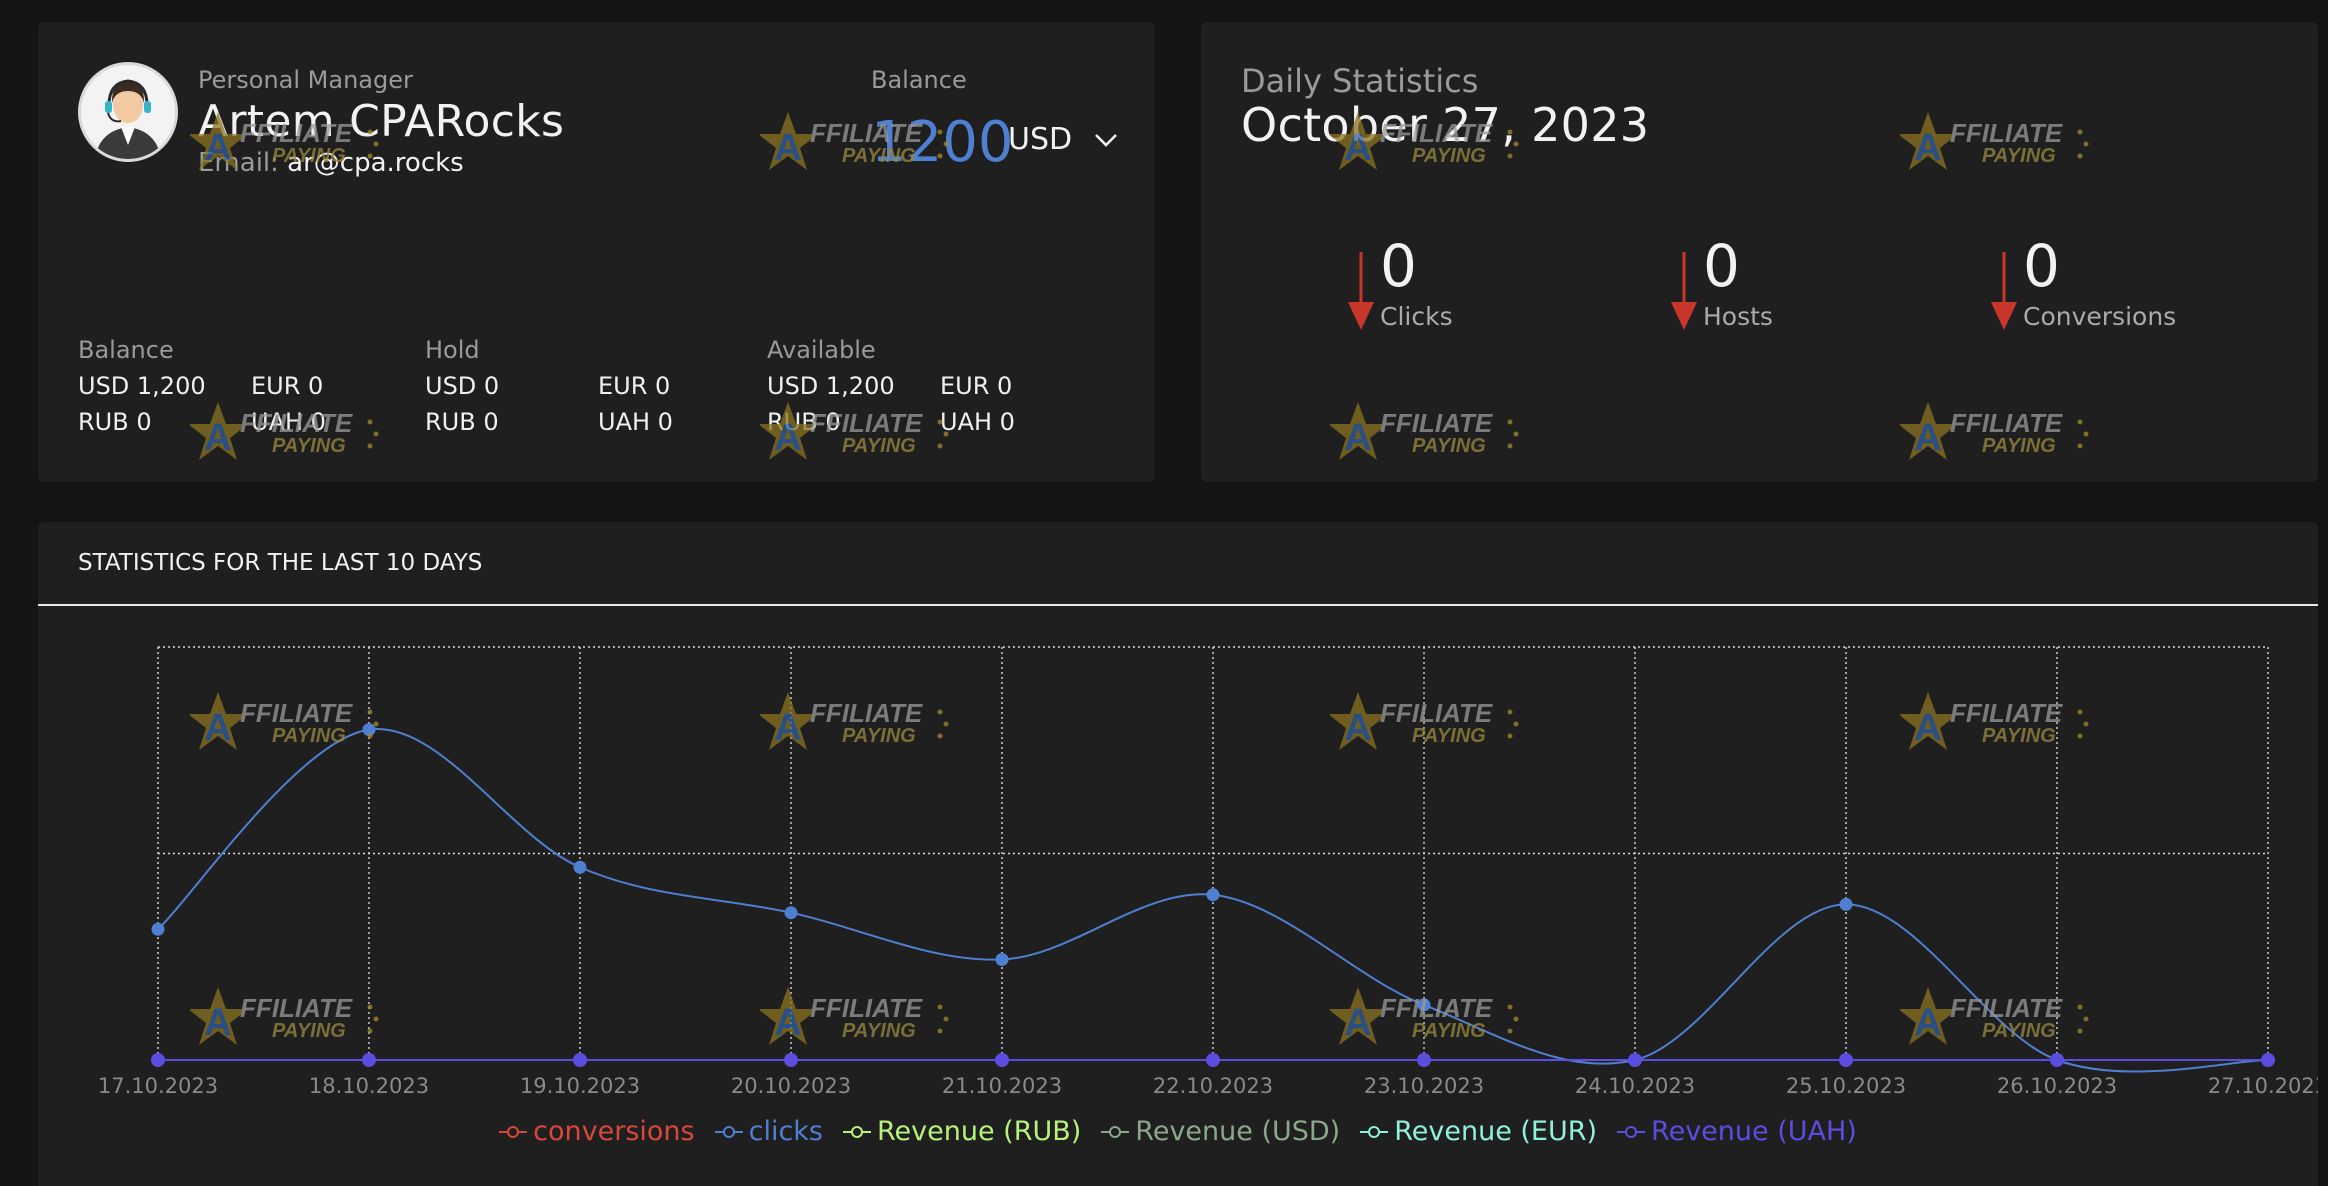 This screenshot has height=1186, width=2328. I want to click on available-rub: RUB 0, so click(804, 422).